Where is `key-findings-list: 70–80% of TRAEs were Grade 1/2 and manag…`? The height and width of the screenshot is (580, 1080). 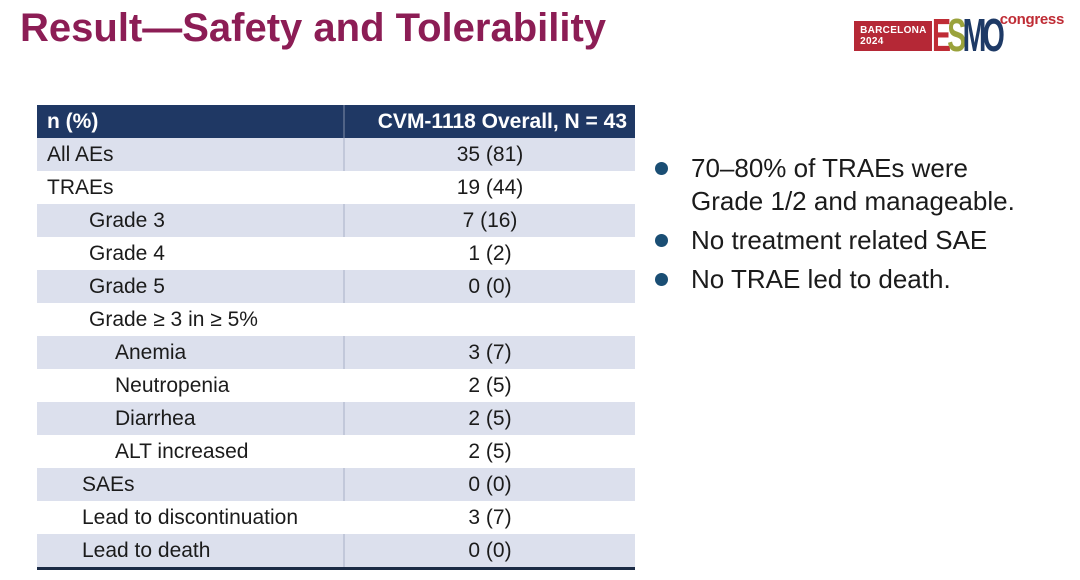
key-findings-list: 70–80% of TRAEs were Grade 1/2 and manag… is located at coordinates (835, 227).